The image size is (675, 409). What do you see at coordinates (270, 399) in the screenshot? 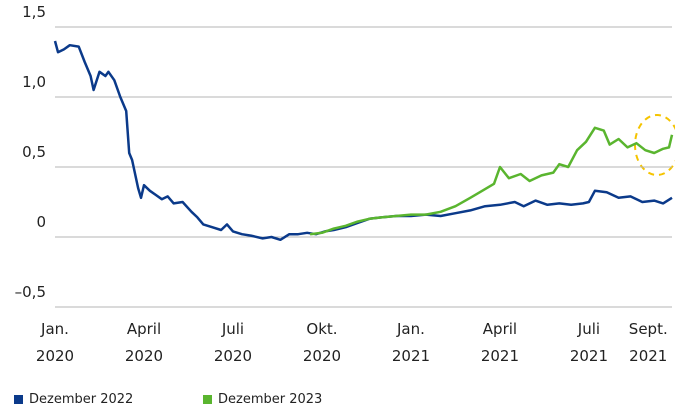
I see `legend-label: Dezember 2023` at bounding box center [270, 399].